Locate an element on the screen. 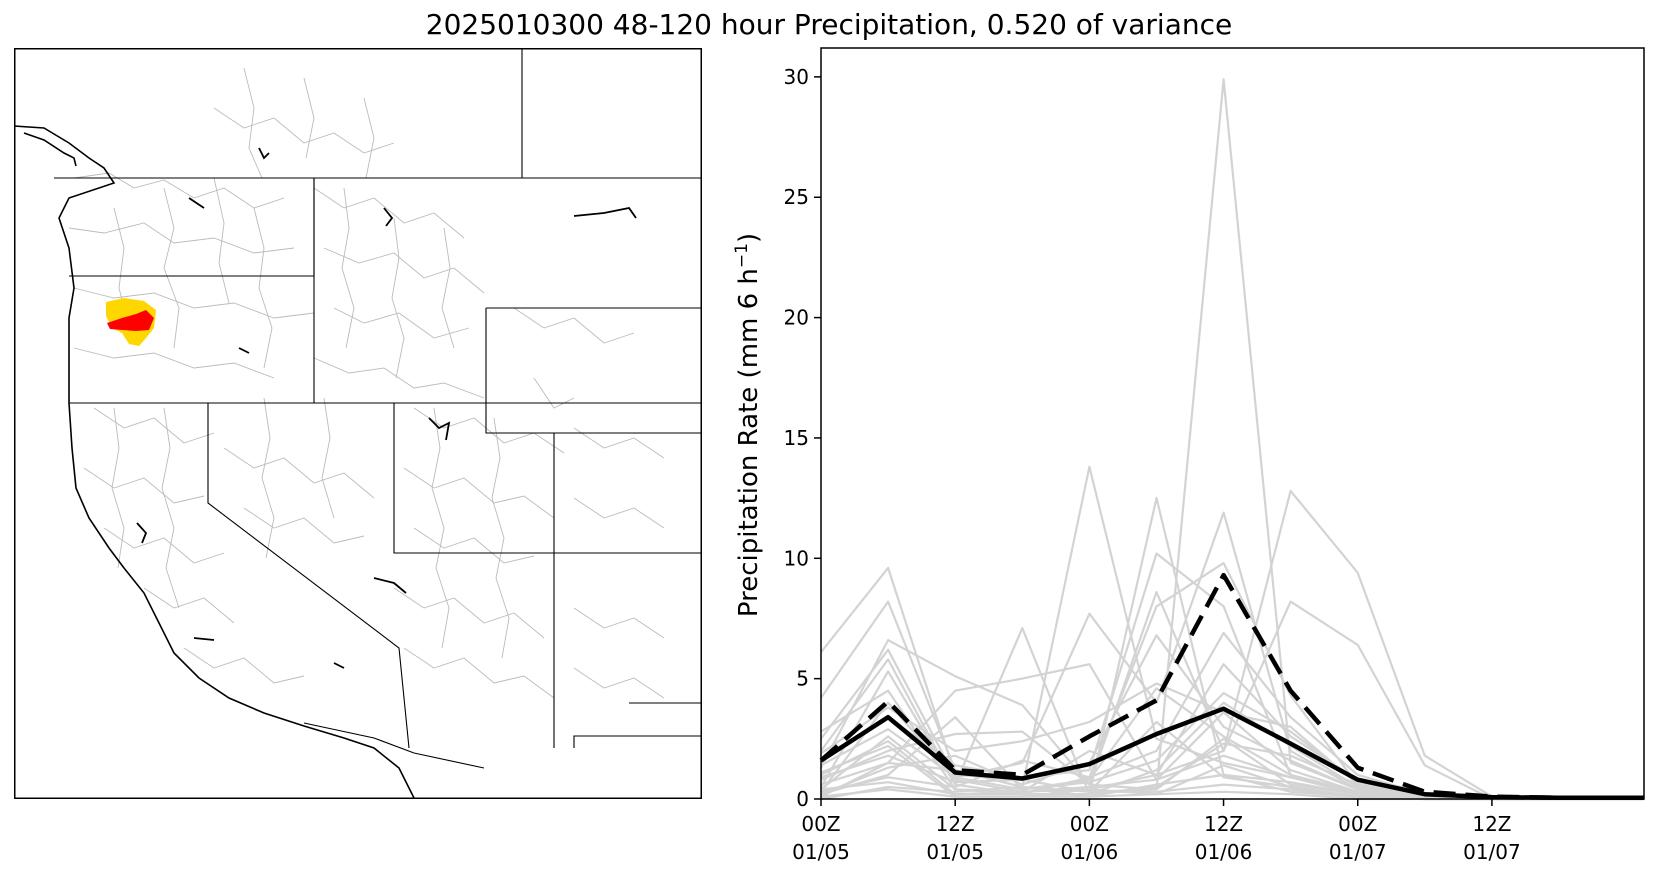  y-tick-label: 5 is located at coordinates (802, 679).